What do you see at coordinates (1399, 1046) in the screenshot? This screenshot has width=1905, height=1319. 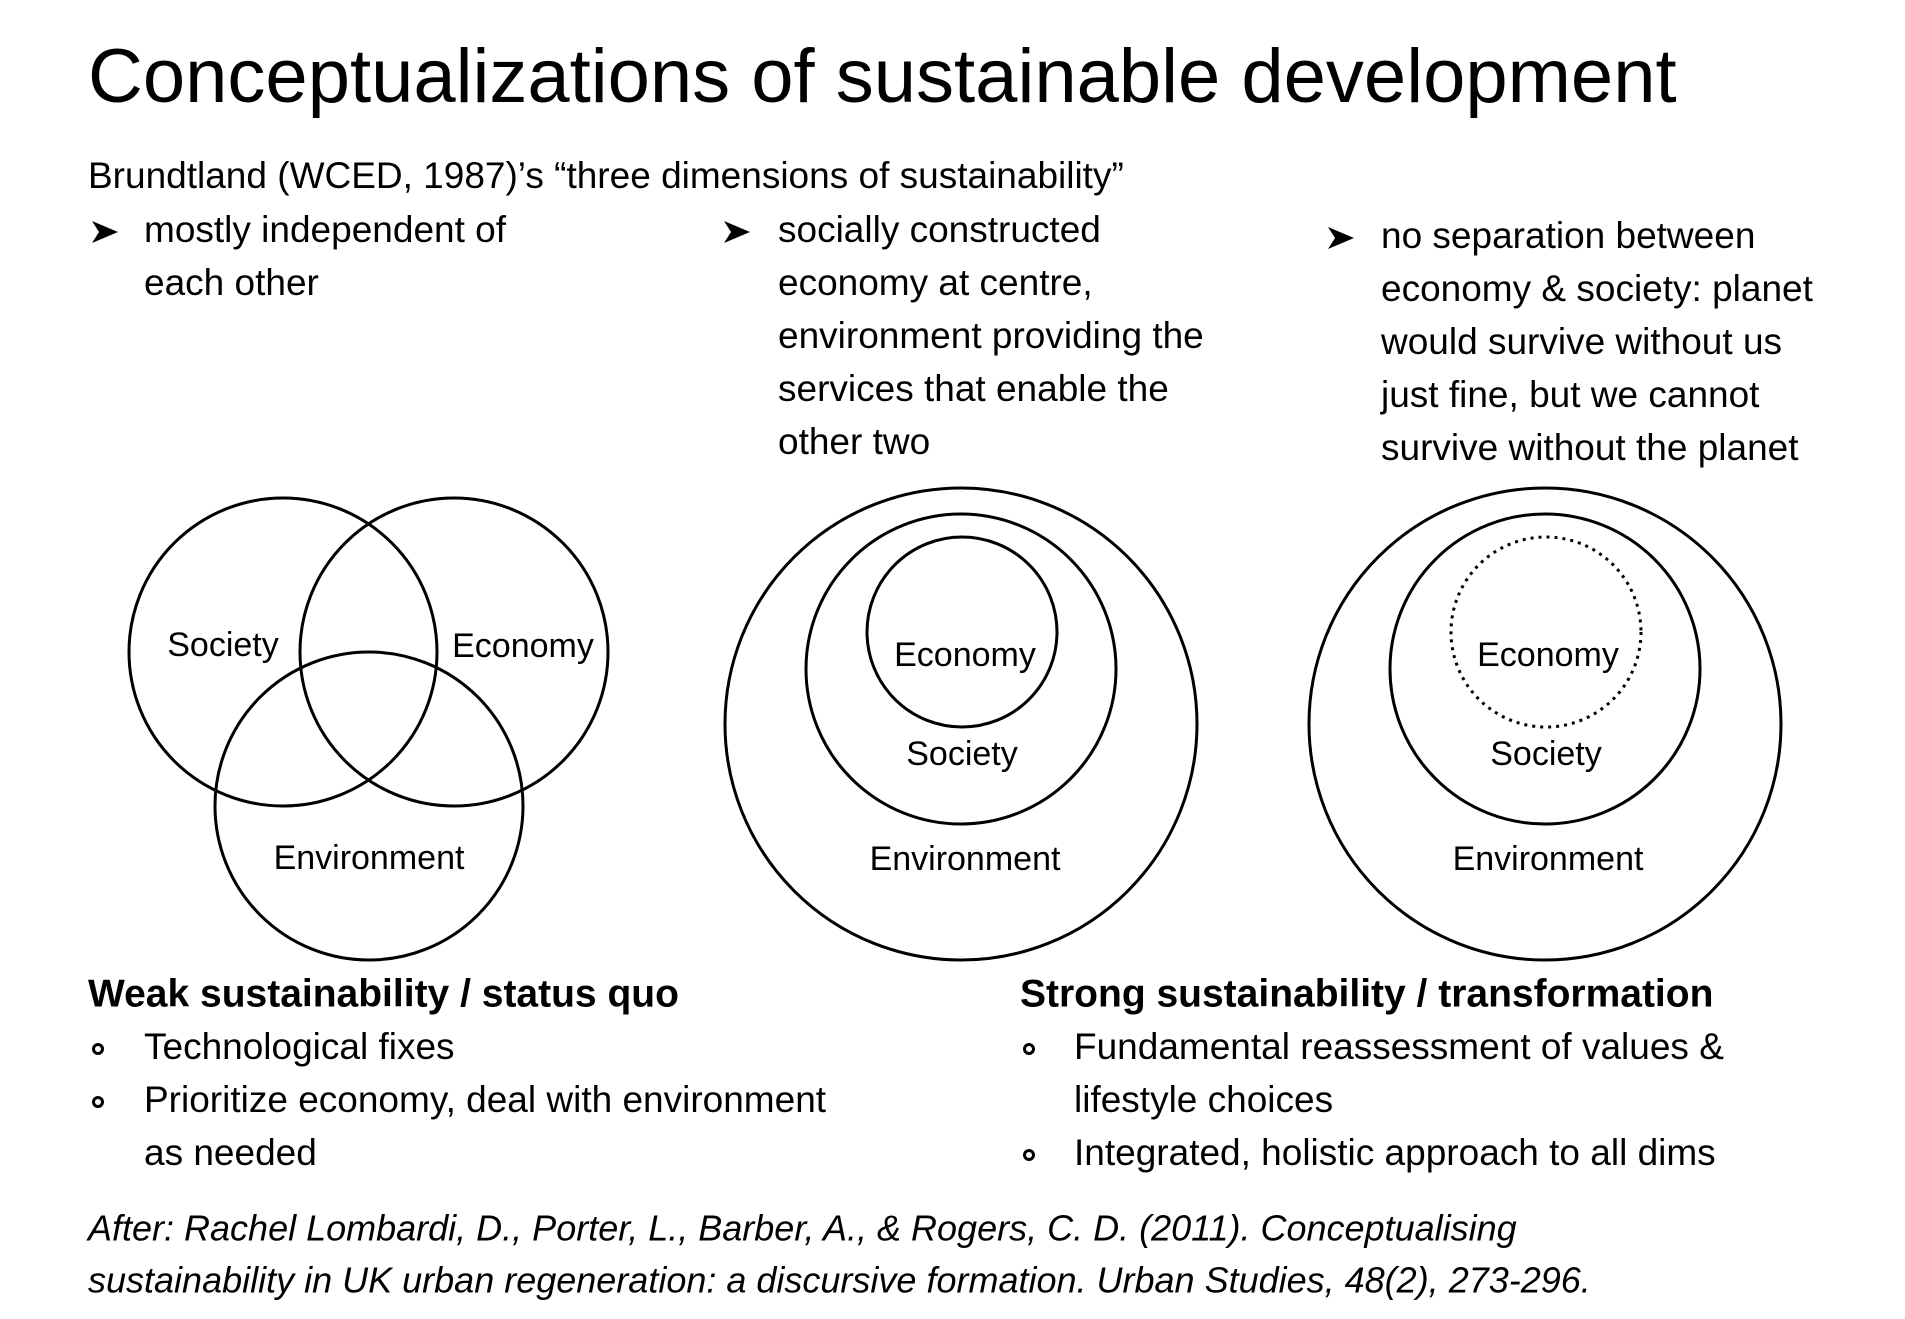 I see `bullet-text: Fundamental reassessment of values &` at bounding box center [1399, 1046].